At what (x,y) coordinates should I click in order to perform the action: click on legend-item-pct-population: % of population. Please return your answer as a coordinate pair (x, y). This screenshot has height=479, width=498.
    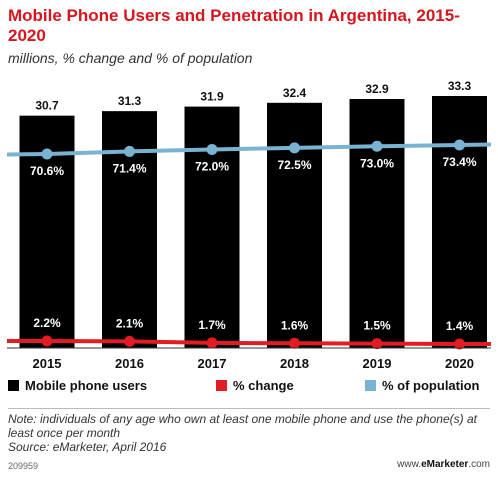
    Looking at the image, I should click on (422, 385).